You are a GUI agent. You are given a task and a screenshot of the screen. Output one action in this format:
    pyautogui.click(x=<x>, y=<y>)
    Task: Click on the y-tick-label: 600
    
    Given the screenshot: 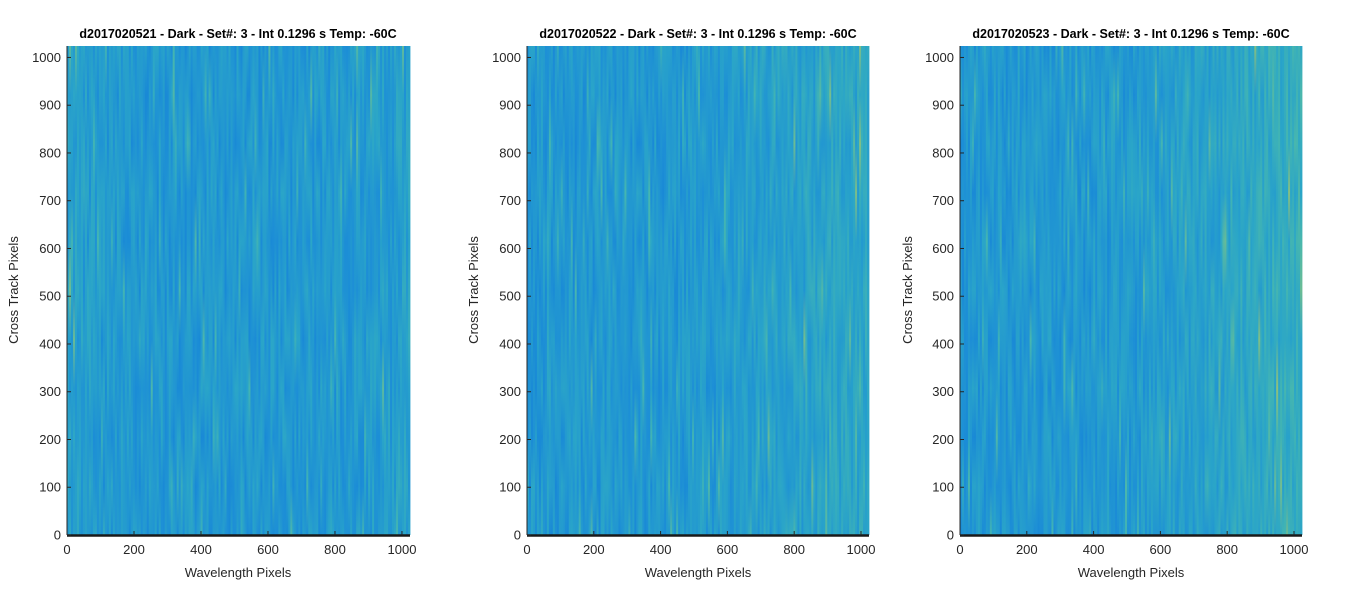 What is the action you would take?
    pyautogui.click(x=50, y=248)
    